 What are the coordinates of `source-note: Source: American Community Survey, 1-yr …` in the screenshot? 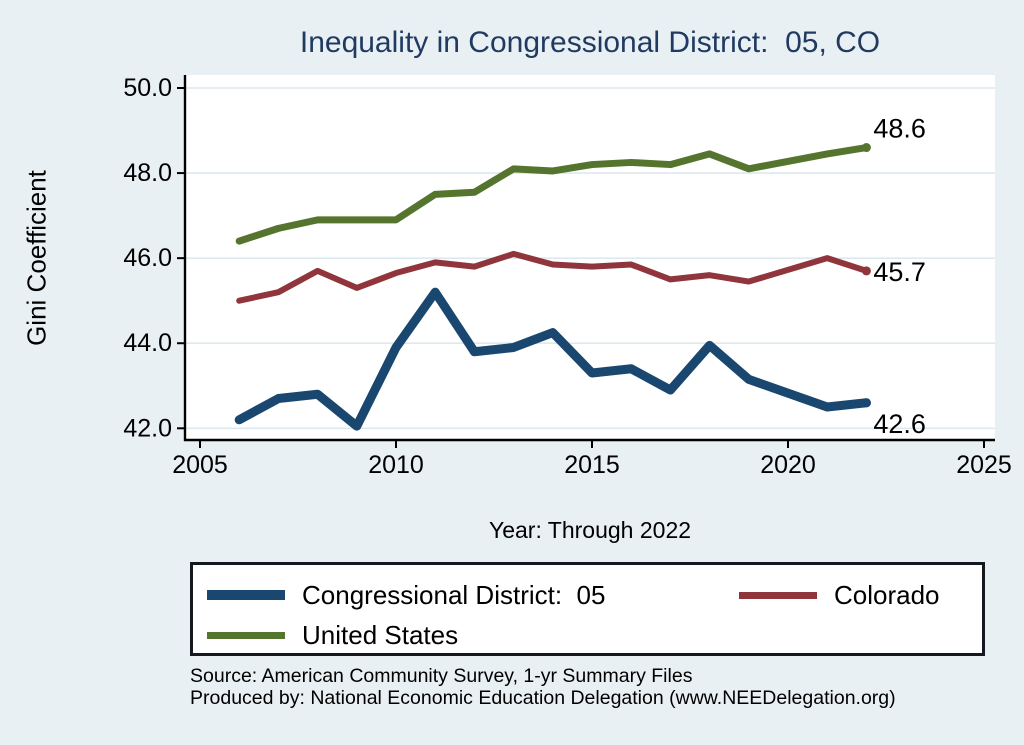 It's located at (441, 676).